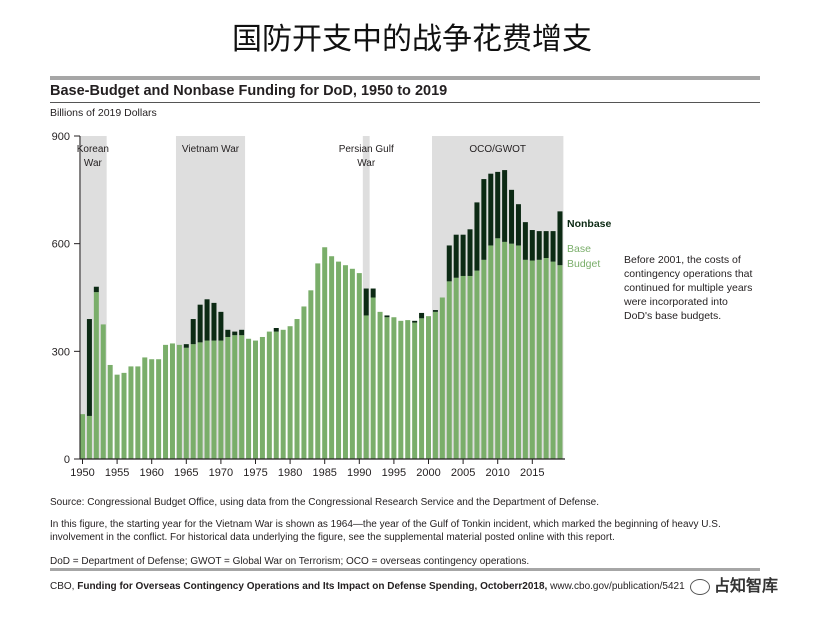  What do you see at coordinates (103, 113) in the screenshot?
I see `units-label: Billions of 2019 Dollars` at bounding box center [103, 113].